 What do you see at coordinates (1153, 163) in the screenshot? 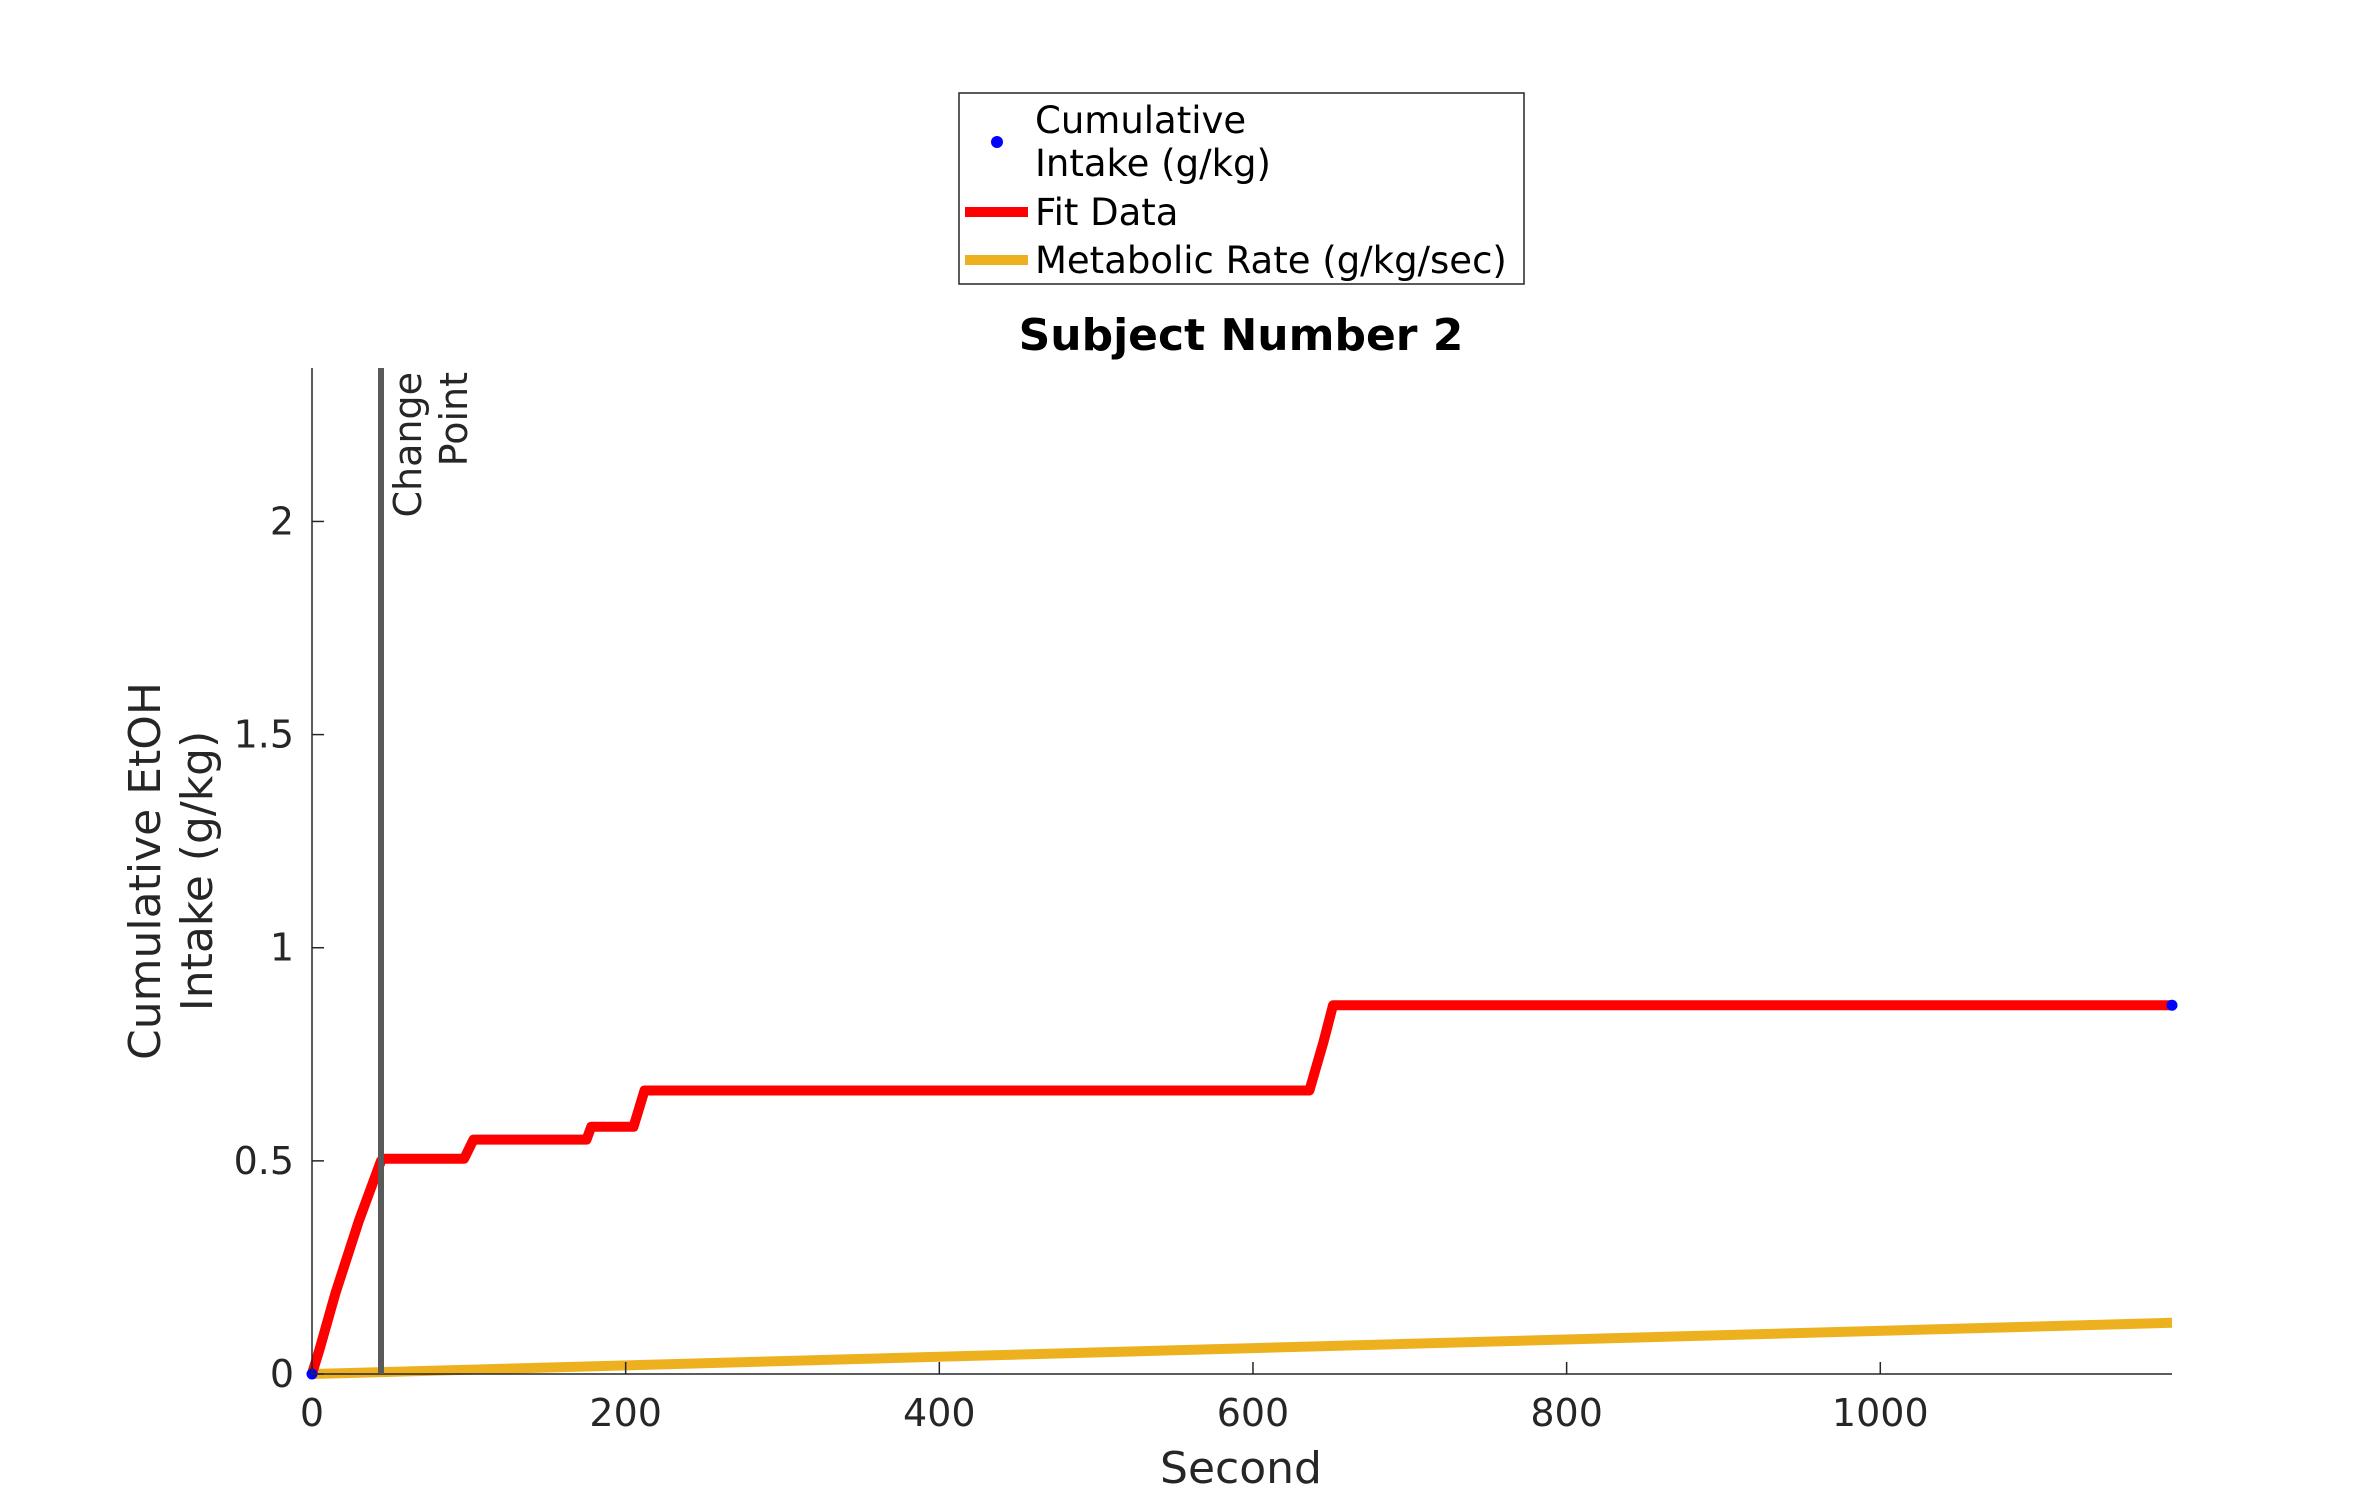
I see `legend-label-cumulative-intake-line-2: Intake (g/kg)` at bounding box center [1153, 163].